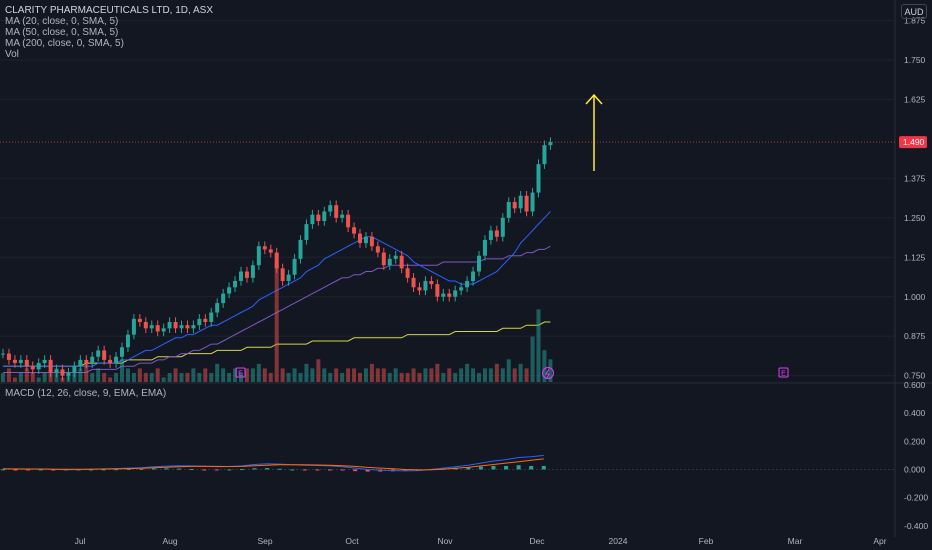 This screenshot has width=932, height=550. What do you see at coordinates (12, 54) in the screenshot?
I see `legend-vol: Vol` at bounding box center [12, 54].